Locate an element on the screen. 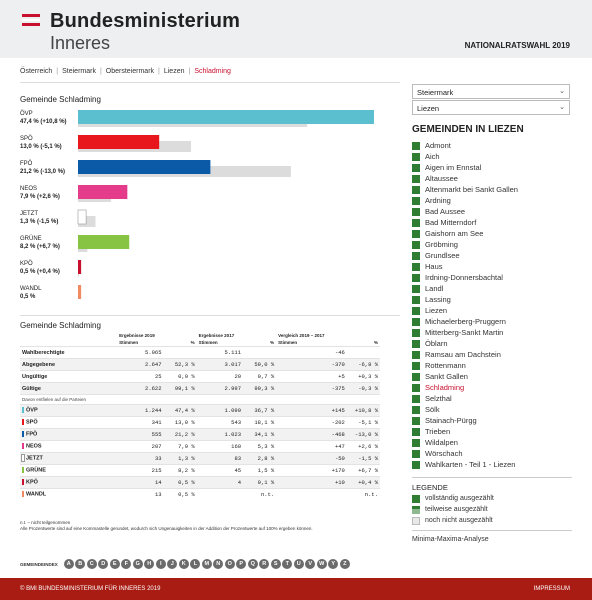 The image size is (592, 600). municipality-item: Wahlkarten - Teil 1 - Liezen is located at coordinates (492, 464).